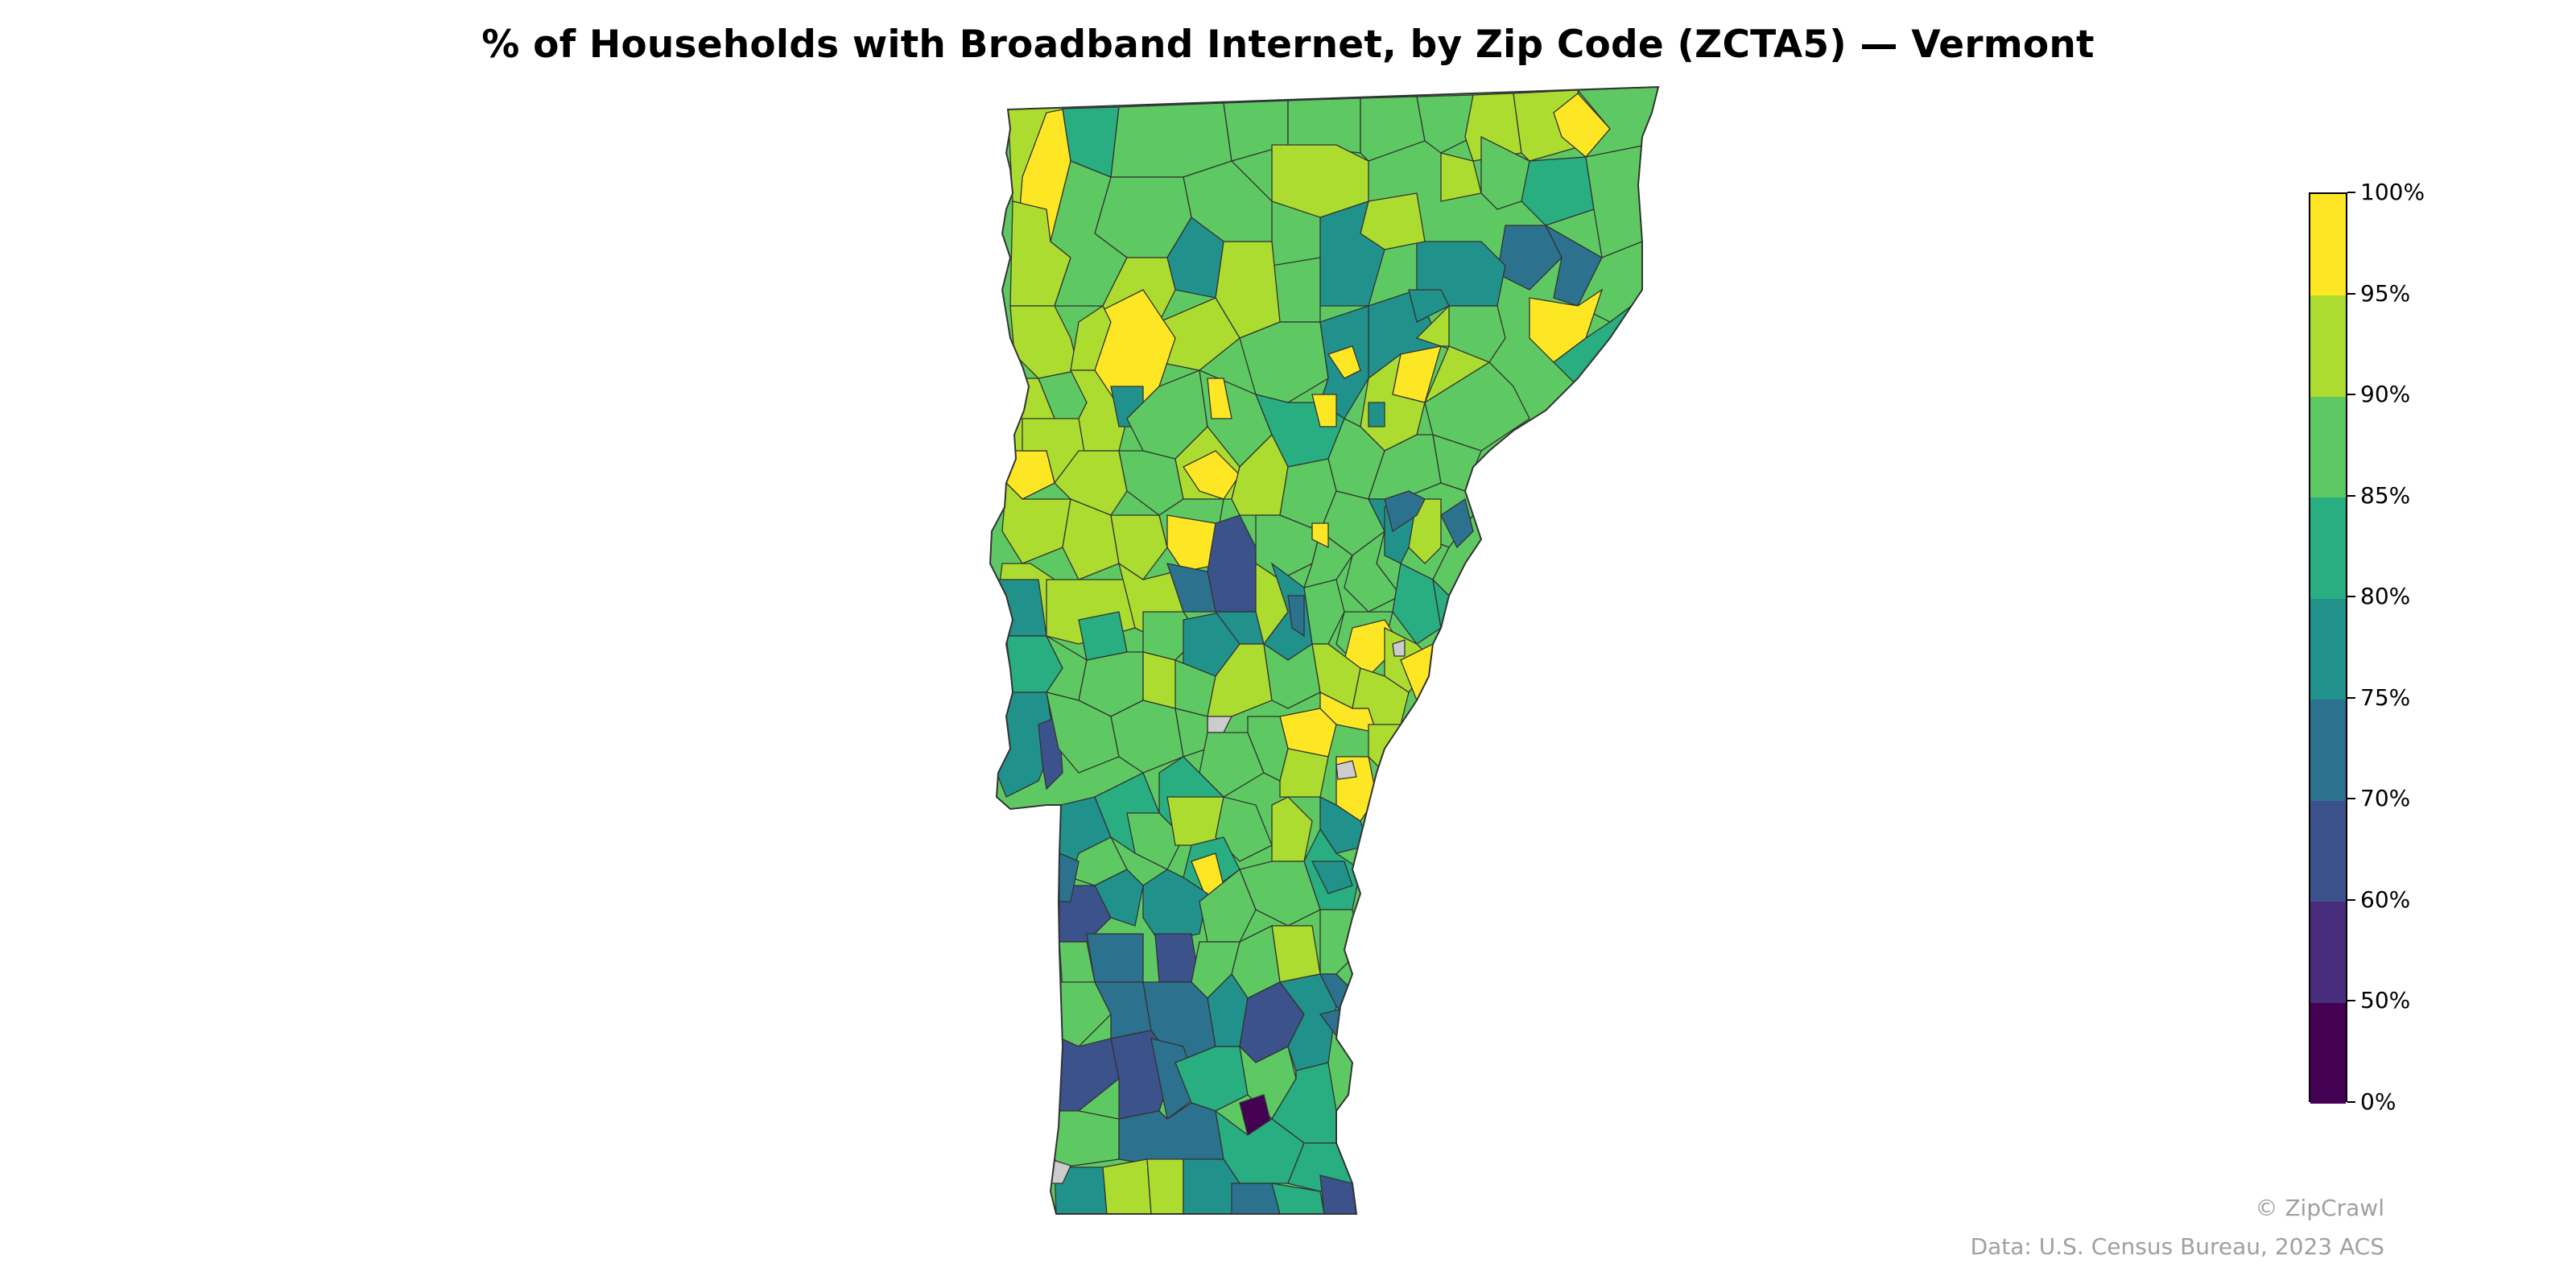 The image size is (2576, 1288). What do you see at coordinates (2319, 1208) in the screenshot?
I see `brand-credit: © ZipCrawl` at bounding box center [2319, 1208].